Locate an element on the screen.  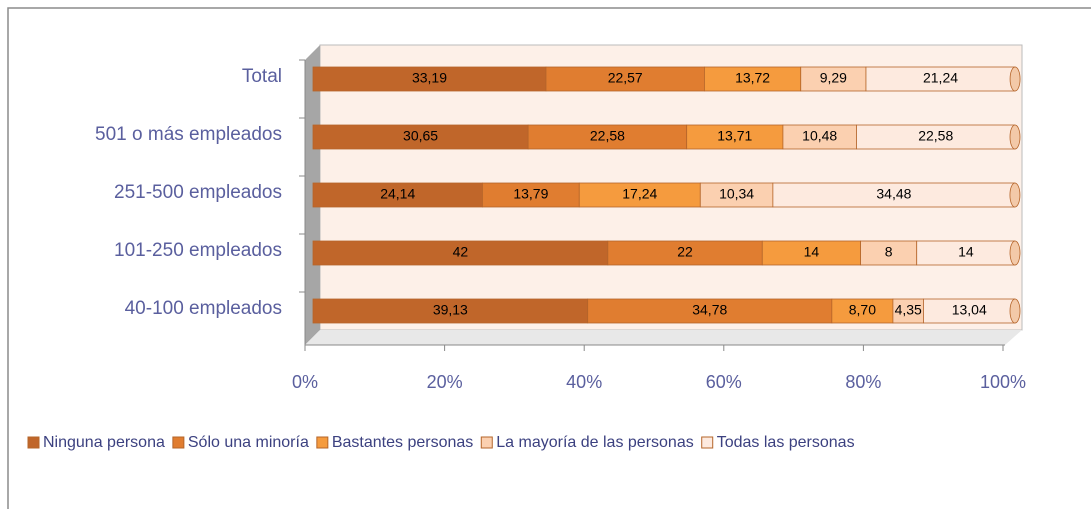
value-label: 33,19 is located at coordinates (429, 78).